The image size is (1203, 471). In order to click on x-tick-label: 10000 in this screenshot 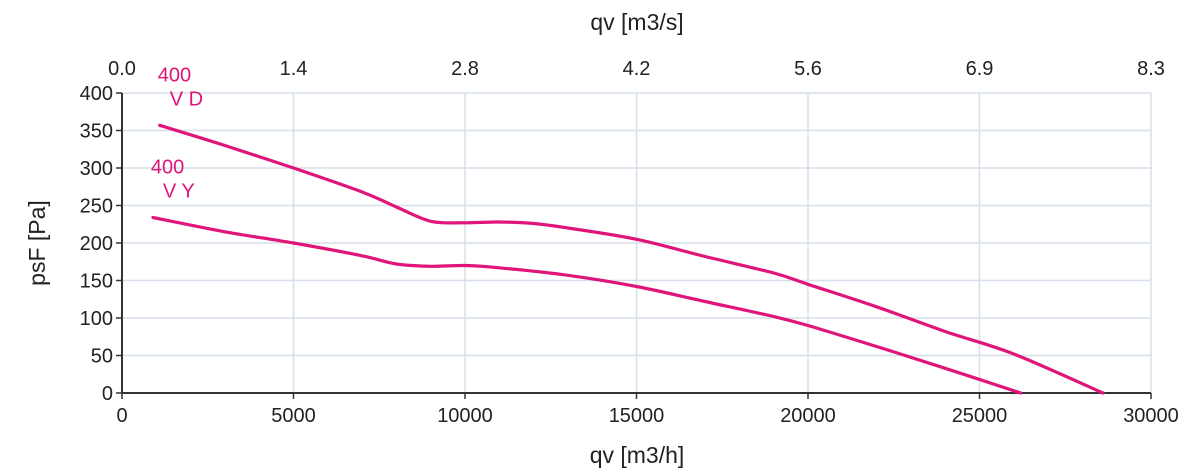, I will do `click(465, 416)`.